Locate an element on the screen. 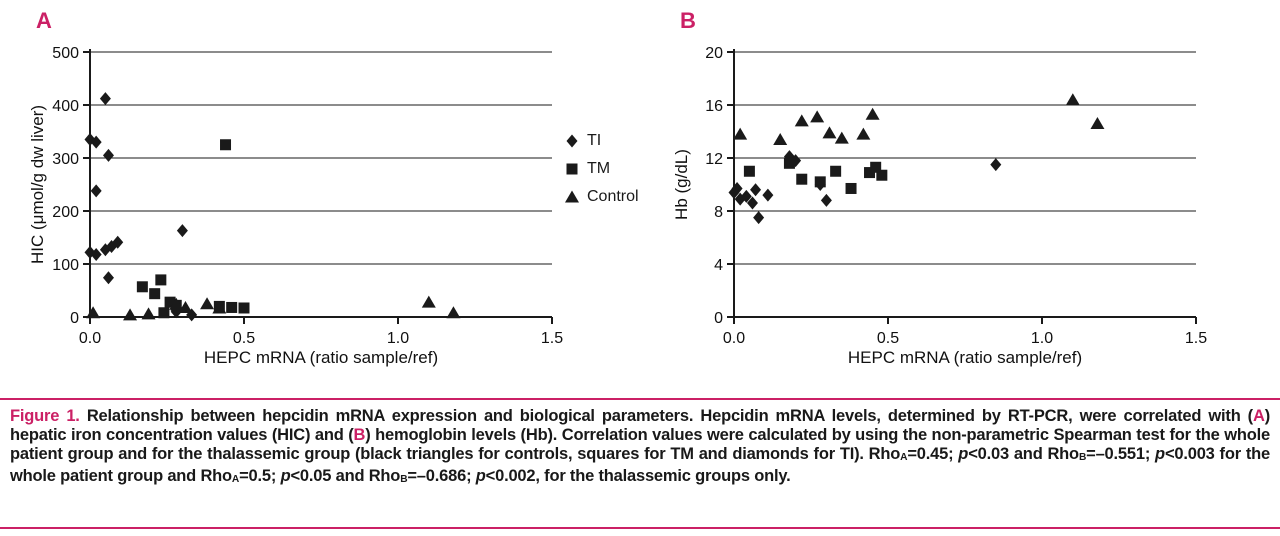 The width and height of the screenshot is (1280, 536). y-tick-label: 12 is located at coordinates (714, 159).